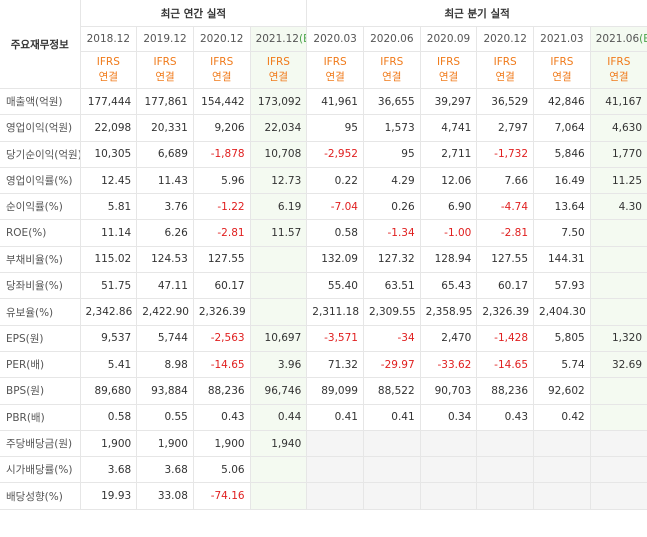 This screenshot has width=647, height=537. I want to click on period-header: 2021.12(E), so click(278, 39).